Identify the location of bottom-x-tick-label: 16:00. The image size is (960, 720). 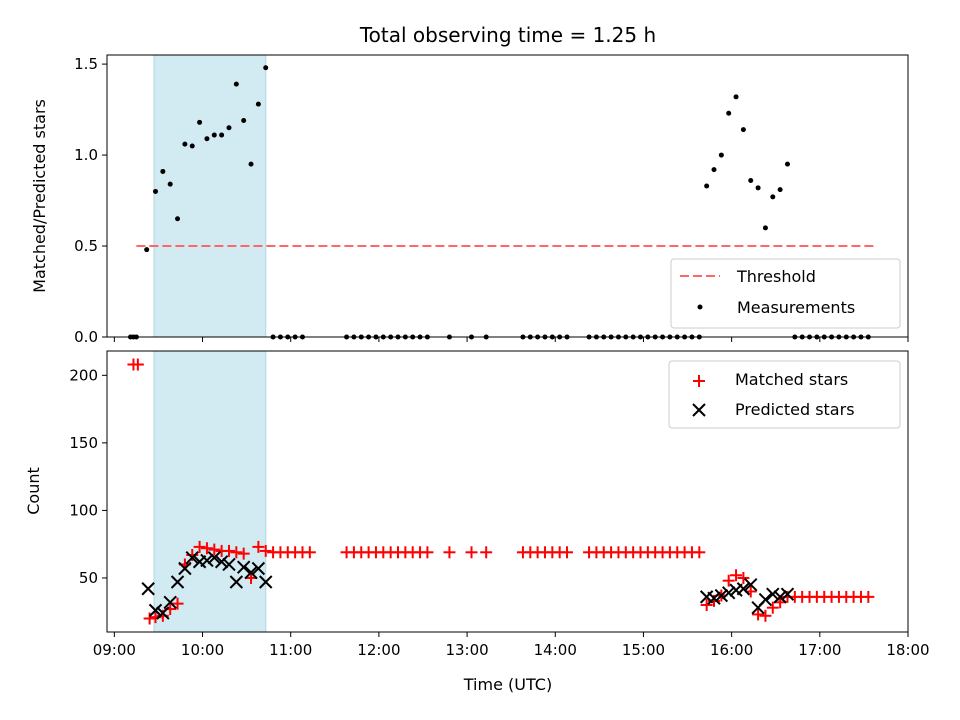
(731, 650).